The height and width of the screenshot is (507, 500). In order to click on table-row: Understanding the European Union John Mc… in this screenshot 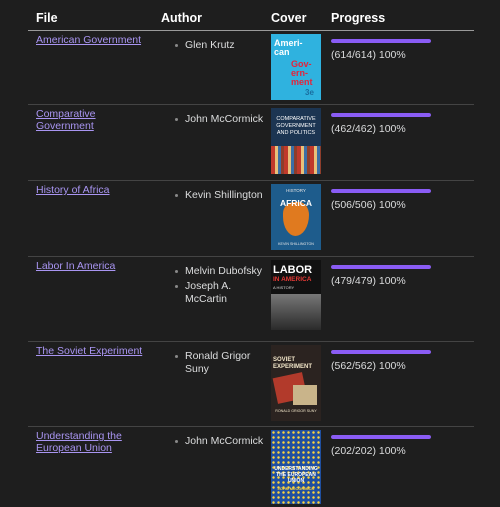, I will do `click(251, 467)`.